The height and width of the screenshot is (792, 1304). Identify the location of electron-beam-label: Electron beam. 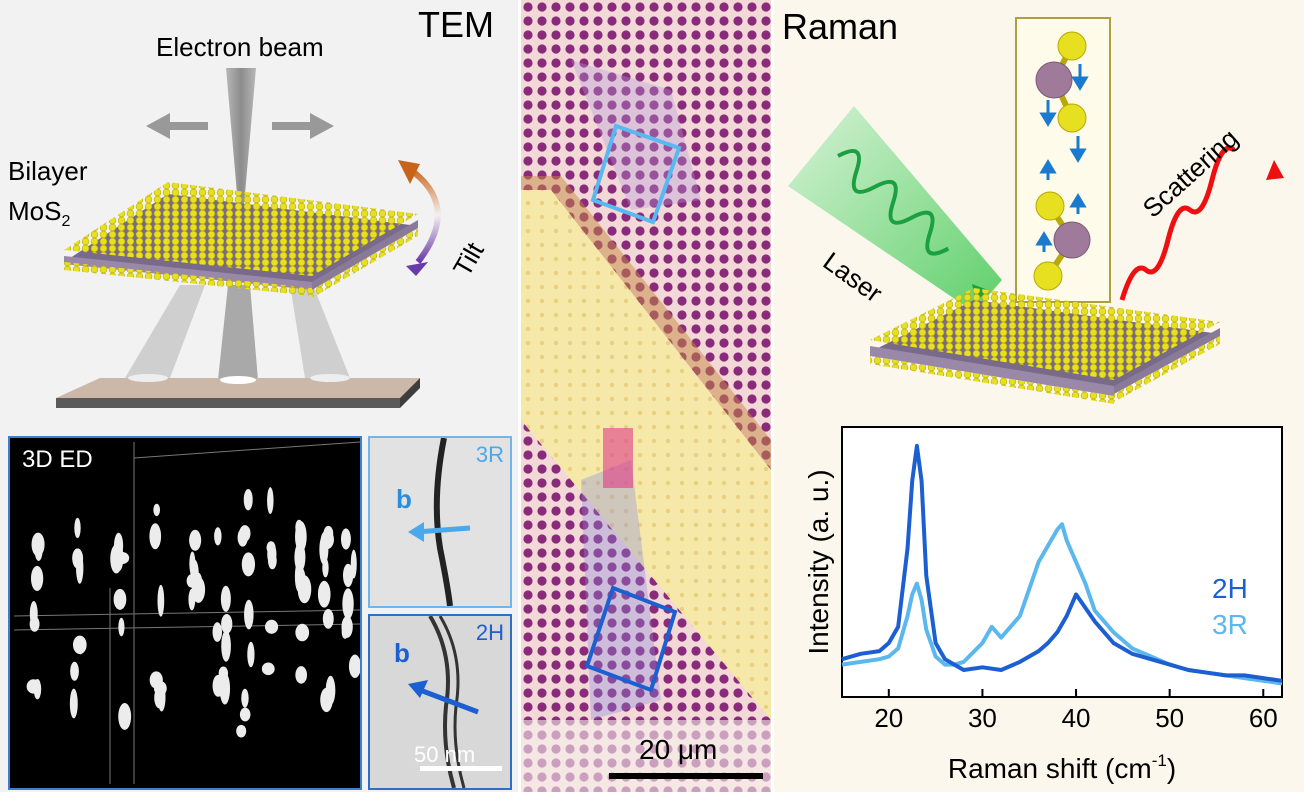
(240, 47).